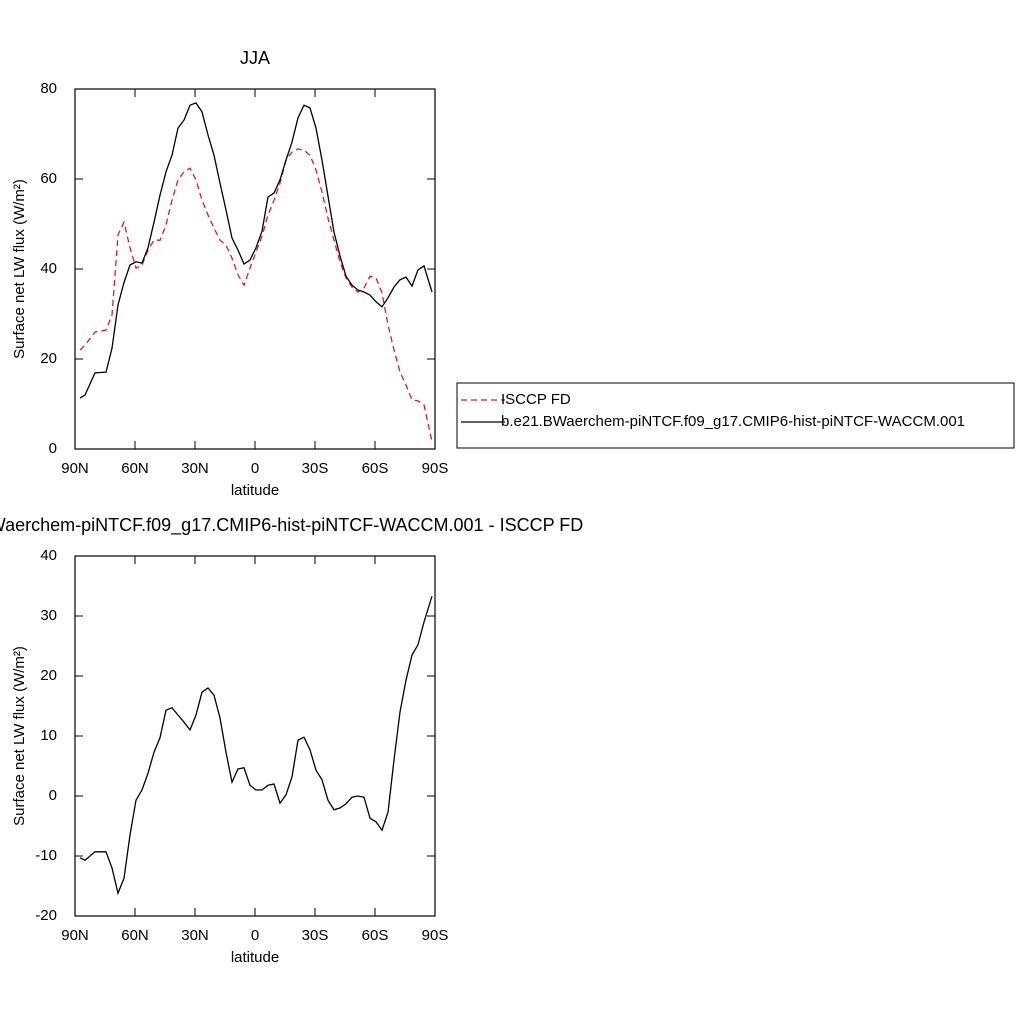 The width and height of the screenshot is (1024, 1024). What do you see at coordinates (46, 915) in the screenshot?
I see `y-tick-label: -20` at bounding box center [46, 915].